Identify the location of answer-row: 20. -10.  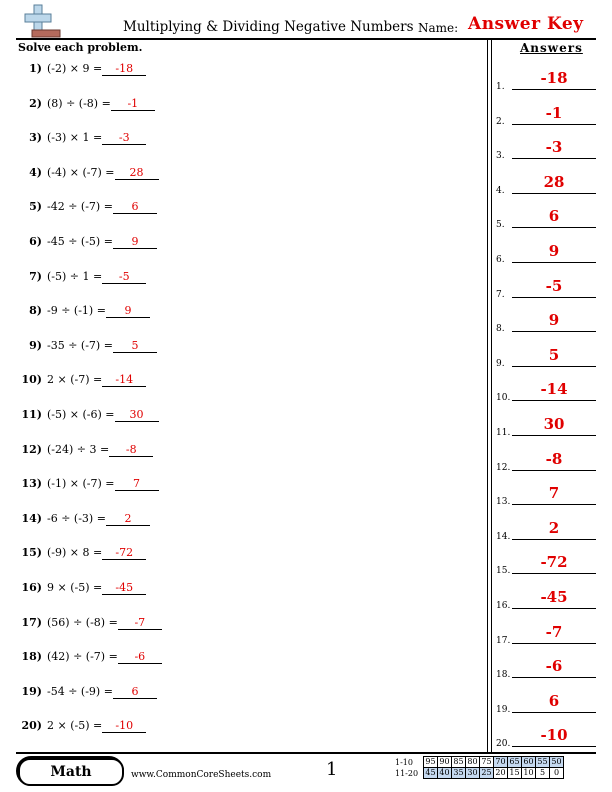
(548, 737).